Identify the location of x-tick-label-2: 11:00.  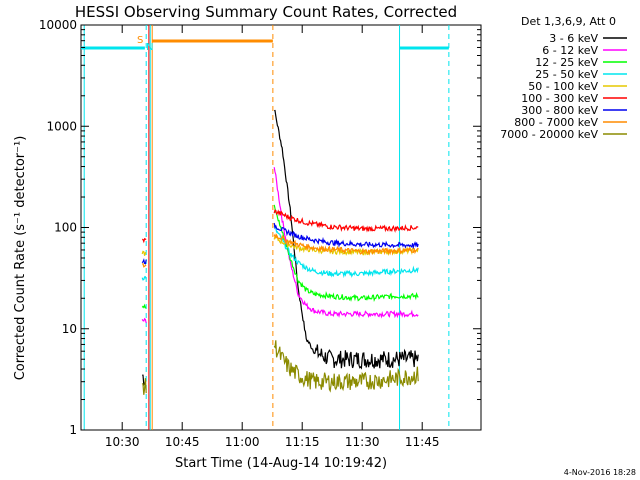
(242, 442).